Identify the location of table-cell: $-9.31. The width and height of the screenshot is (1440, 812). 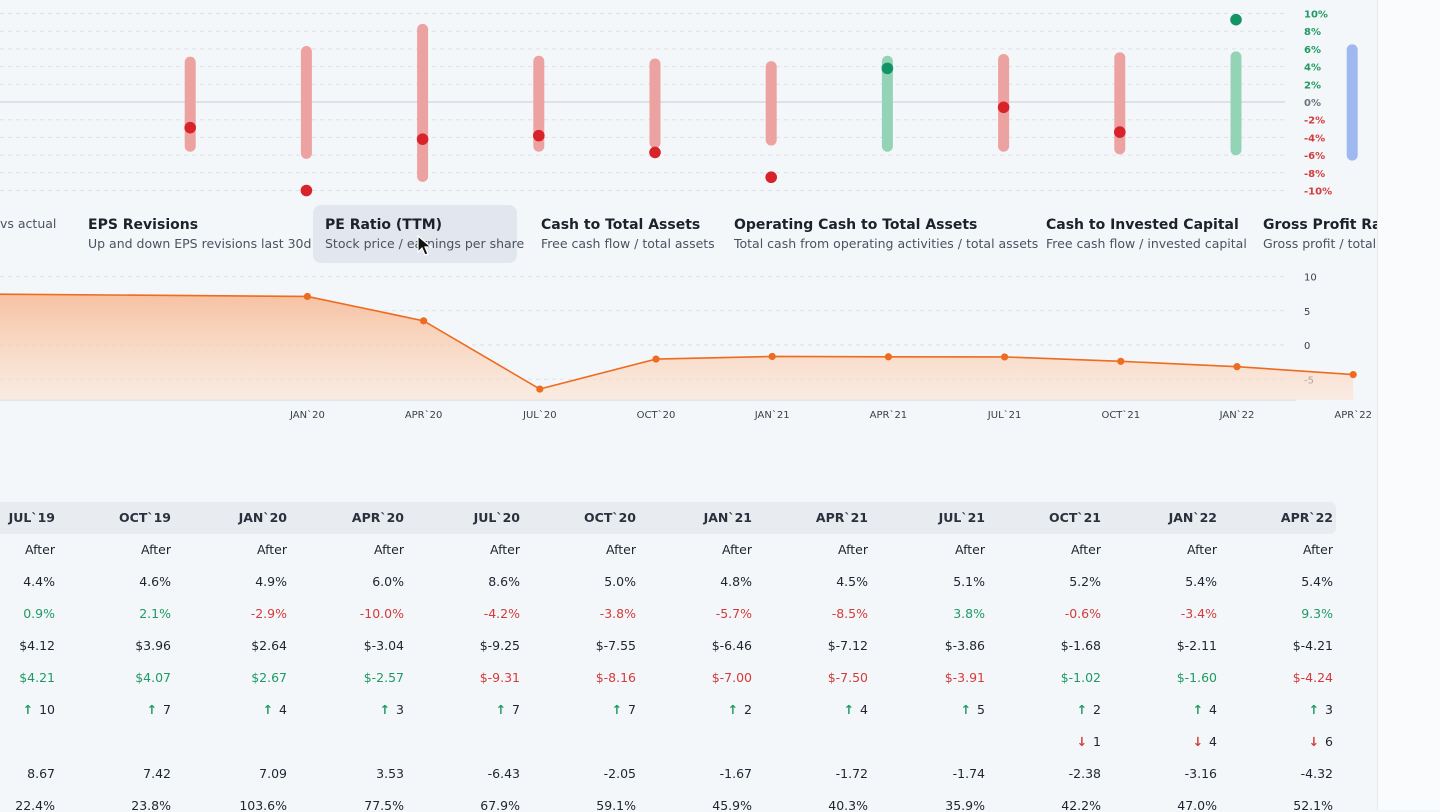
(499, 677).